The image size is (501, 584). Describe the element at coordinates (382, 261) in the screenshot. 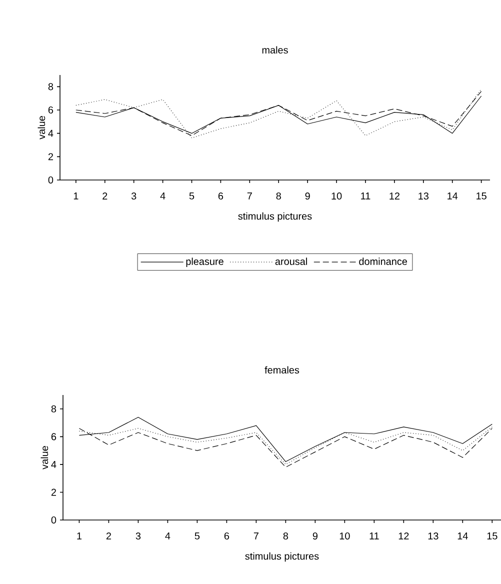

I see `legend-label: dominance` at that location.